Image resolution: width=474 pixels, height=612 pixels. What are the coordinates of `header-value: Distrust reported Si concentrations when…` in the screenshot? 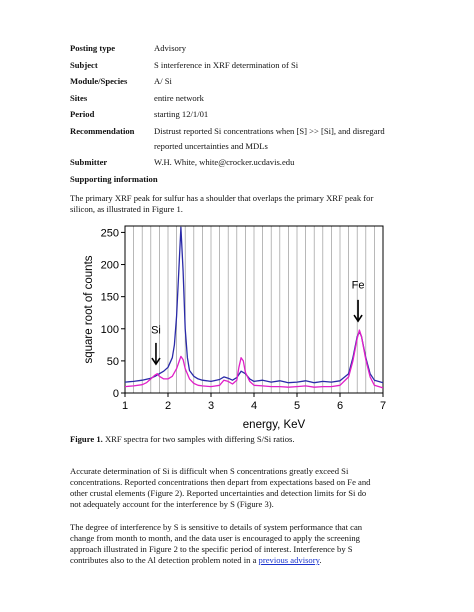 It's located at (269, 131).